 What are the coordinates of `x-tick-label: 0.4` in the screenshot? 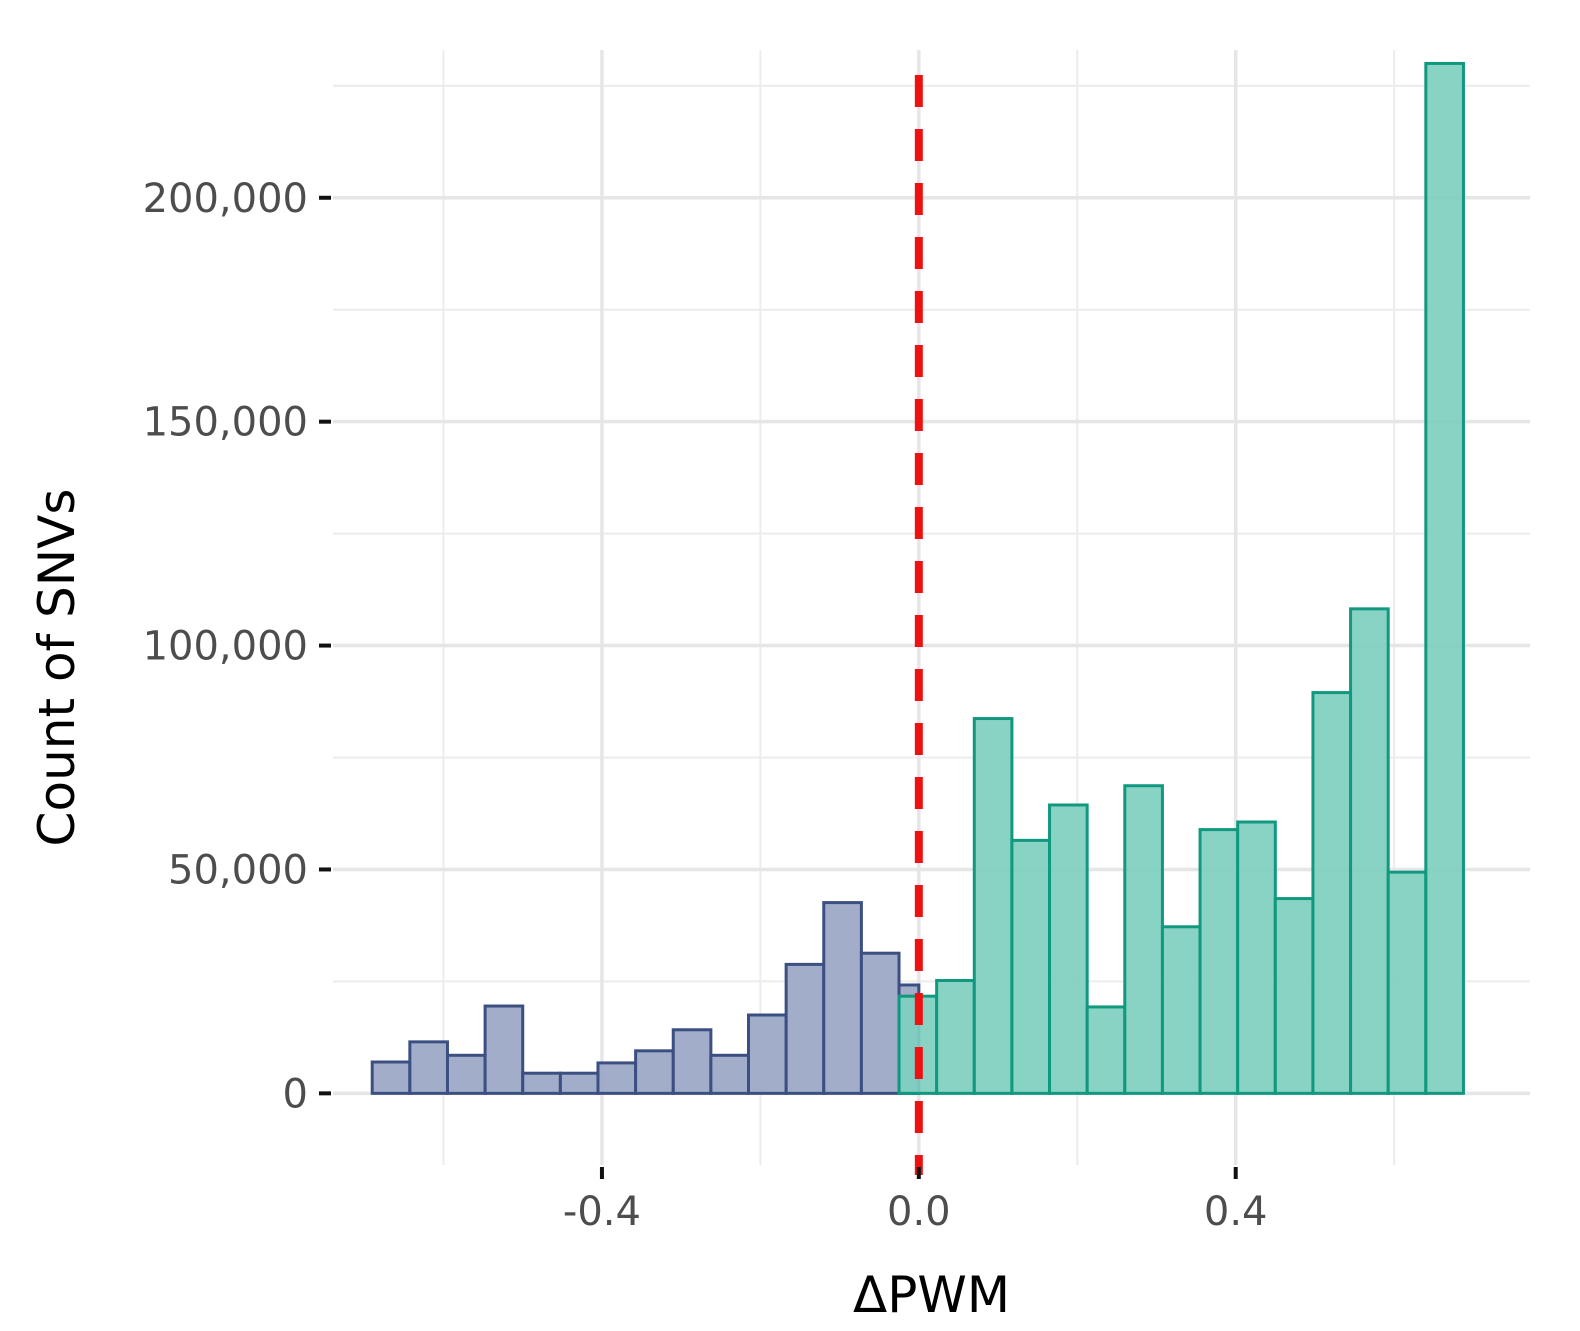 It's located at (1236, 1212).